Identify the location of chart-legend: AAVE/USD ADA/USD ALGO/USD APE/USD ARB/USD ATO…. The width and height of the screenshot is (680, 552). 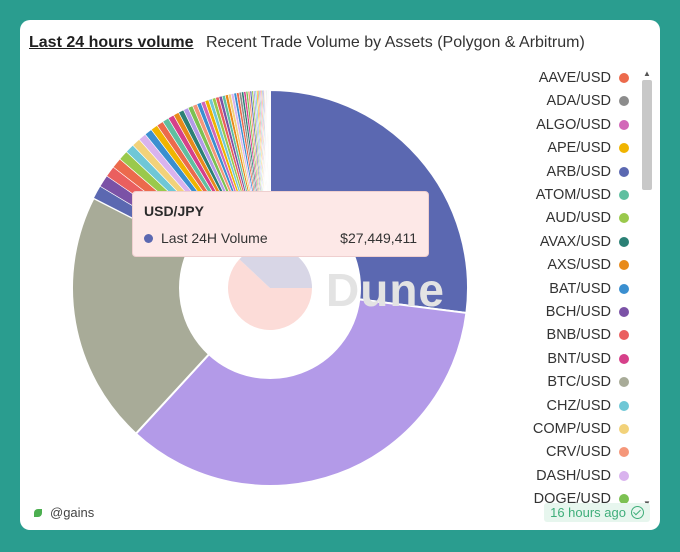
(587, 287).